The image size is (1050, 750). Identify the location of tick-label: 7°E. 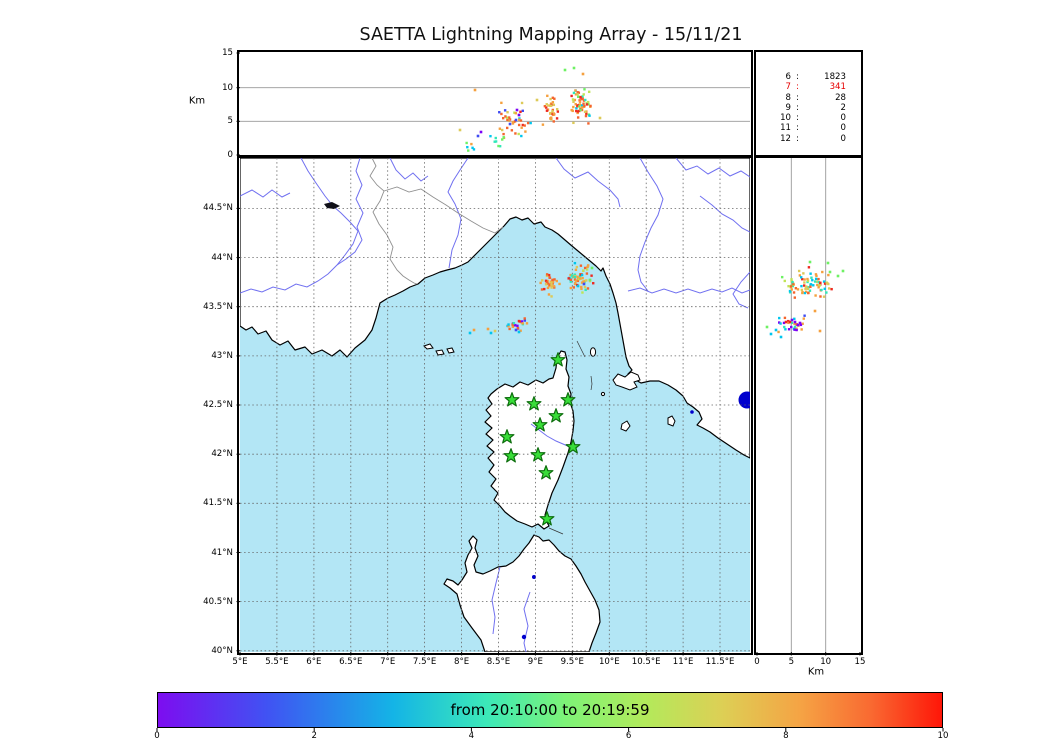
(388, 662).